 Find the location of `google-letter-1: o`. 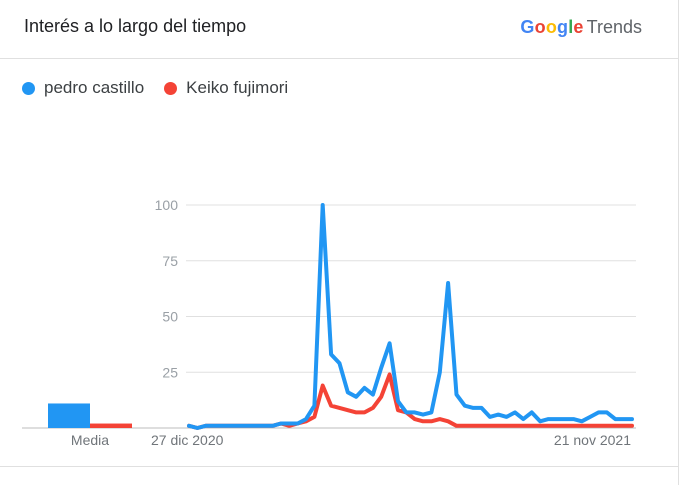

google-letter-1: o is located at coordinates (540, 27).